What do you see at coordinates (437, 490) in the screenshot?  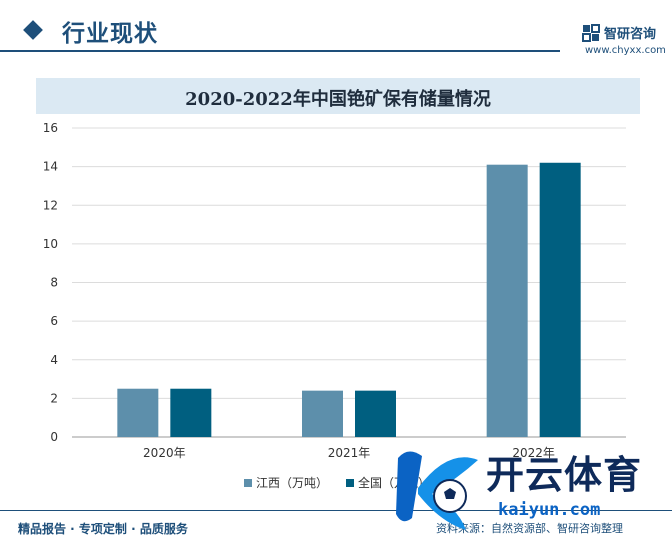 I see `watermark-logo-icon` at bounding box center [437, 490].